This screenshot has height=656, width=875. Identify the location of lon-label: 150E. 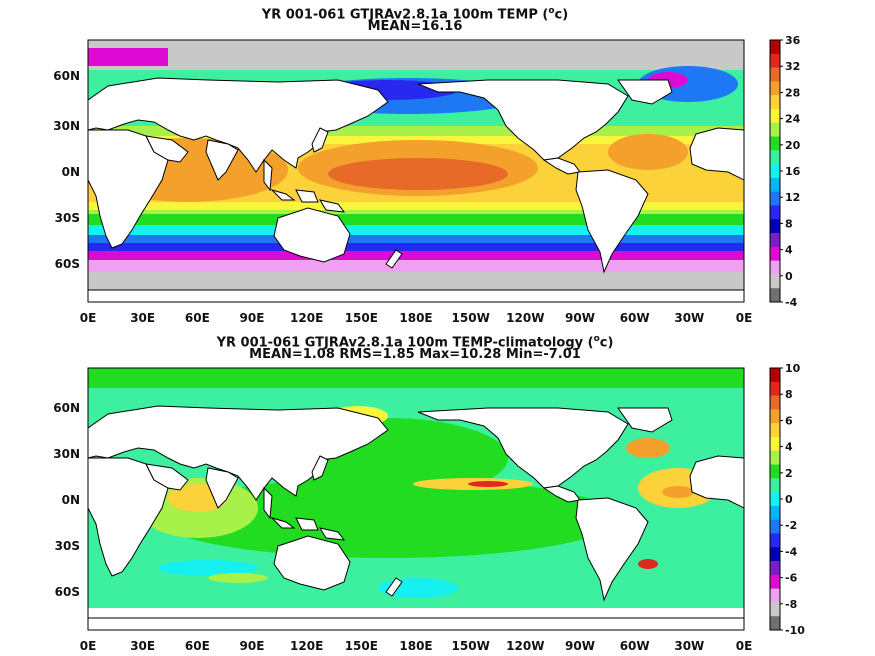
(361, 646).